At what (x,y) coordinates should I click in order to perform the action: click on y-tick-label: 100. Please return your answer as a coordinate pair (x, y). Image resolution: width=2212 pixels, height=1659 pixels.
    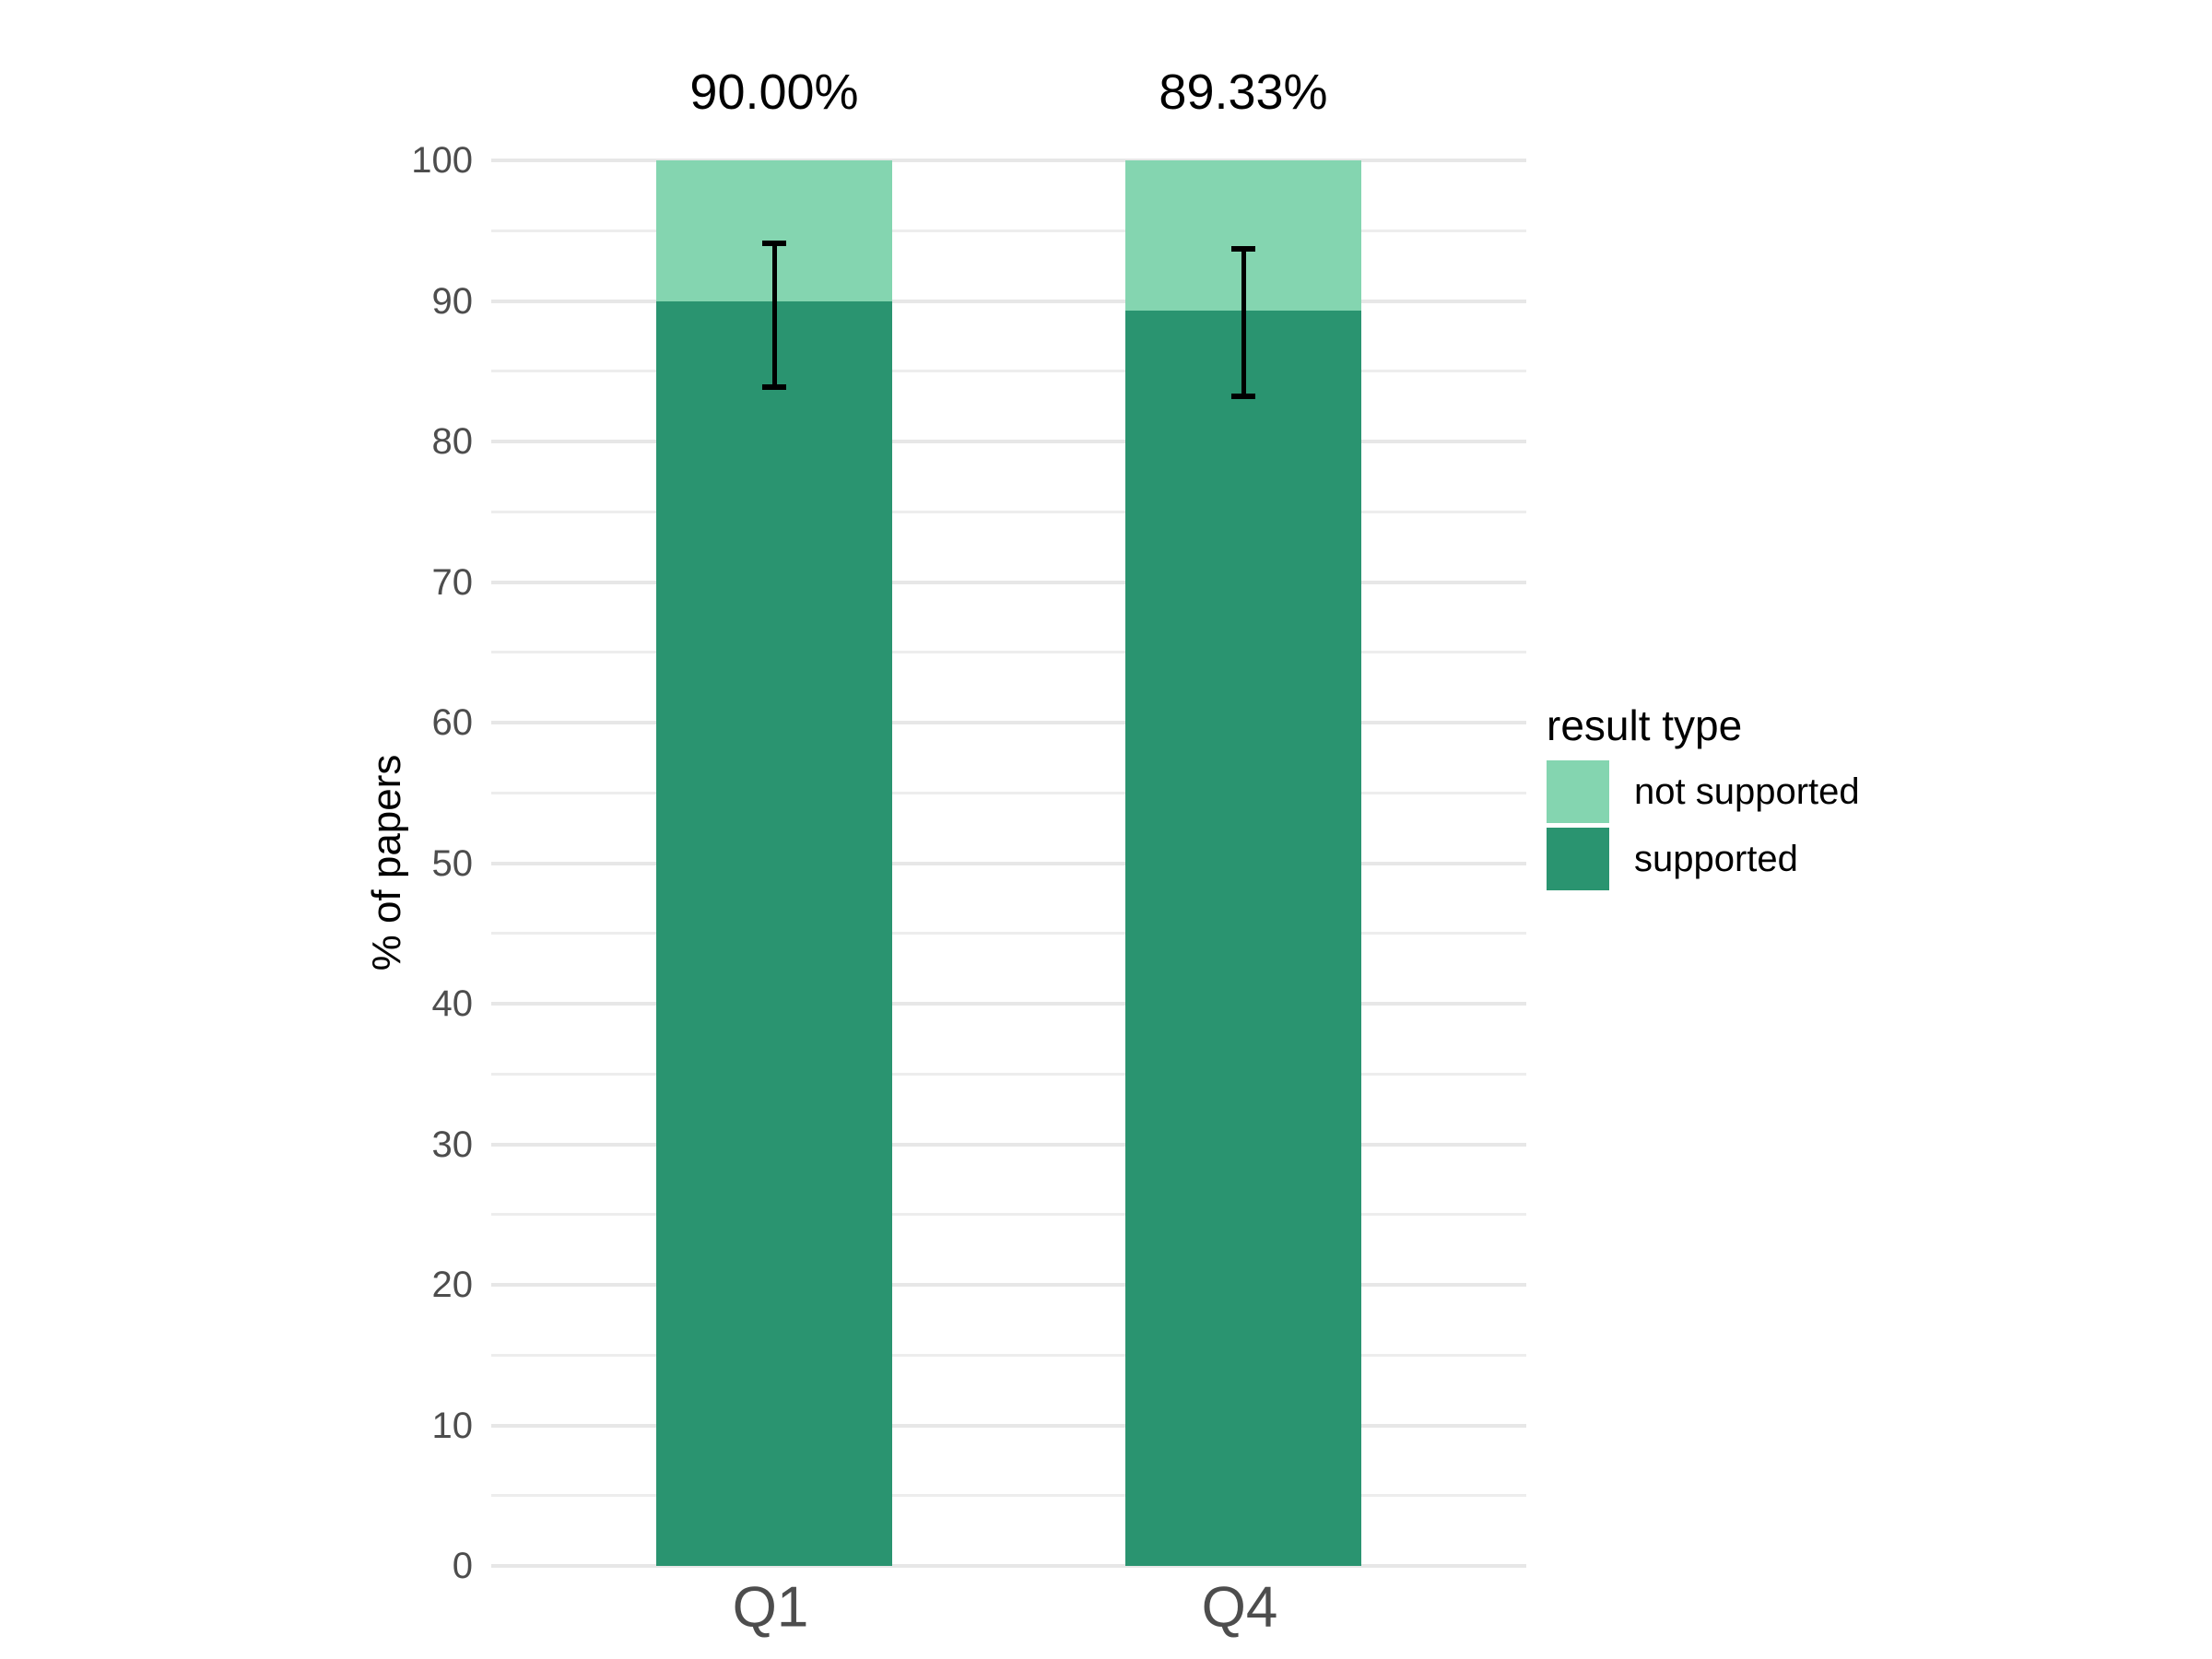
    Looking at the image, I should click on (442, 160).